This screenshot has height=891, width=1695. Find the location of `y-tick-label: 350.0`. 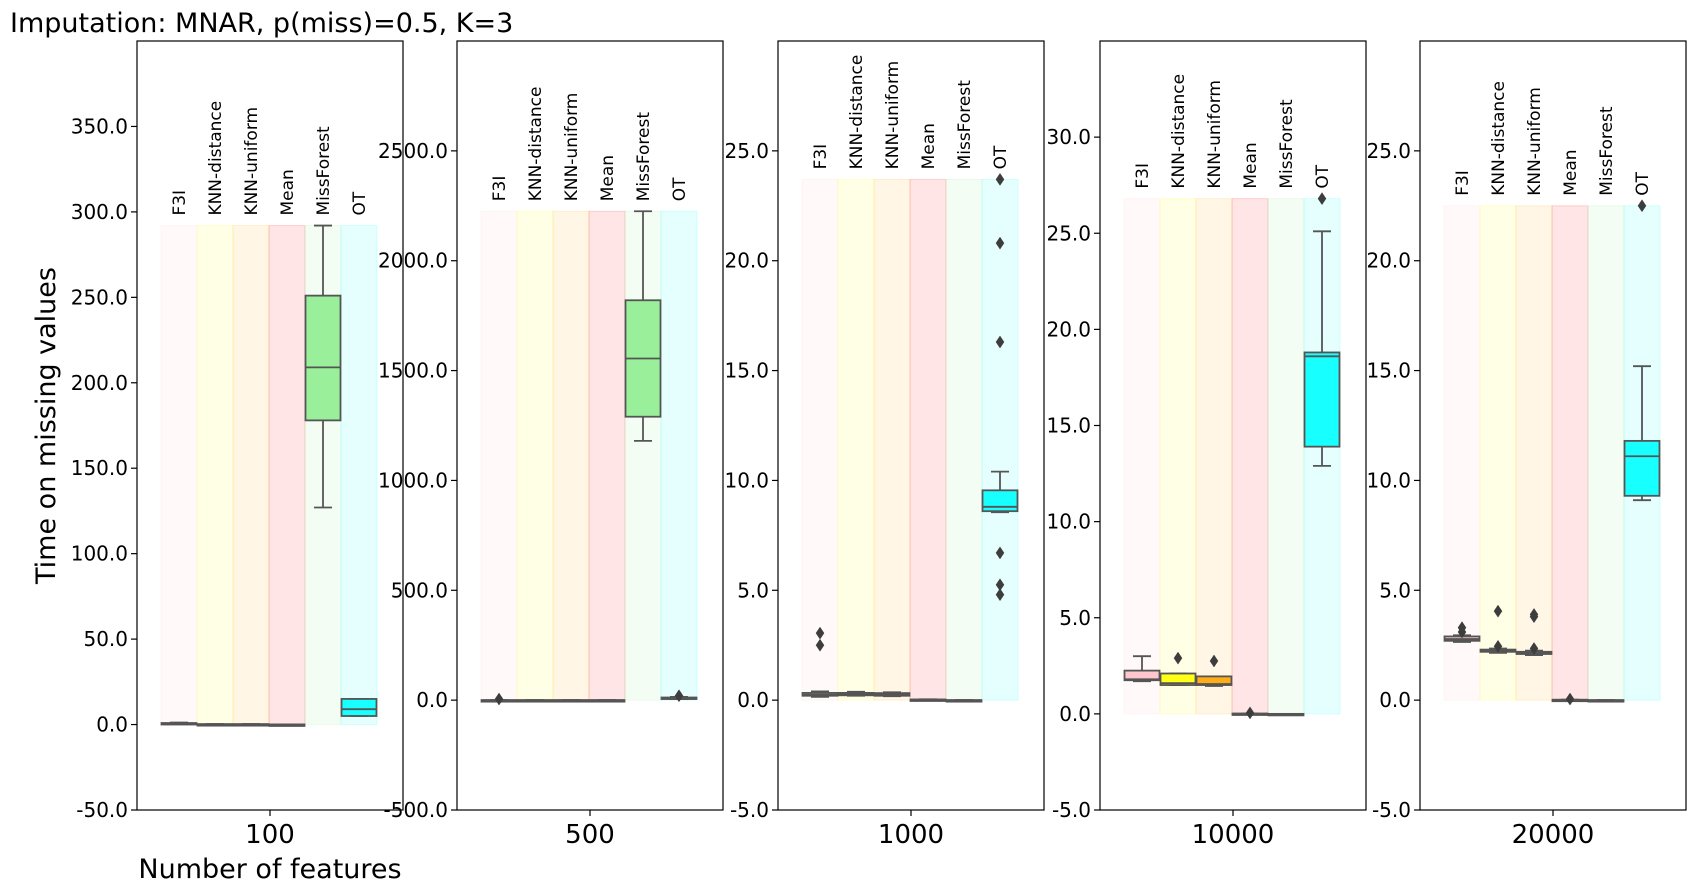

y-tick-label: 350.0 is located at coordinates (99, 126).